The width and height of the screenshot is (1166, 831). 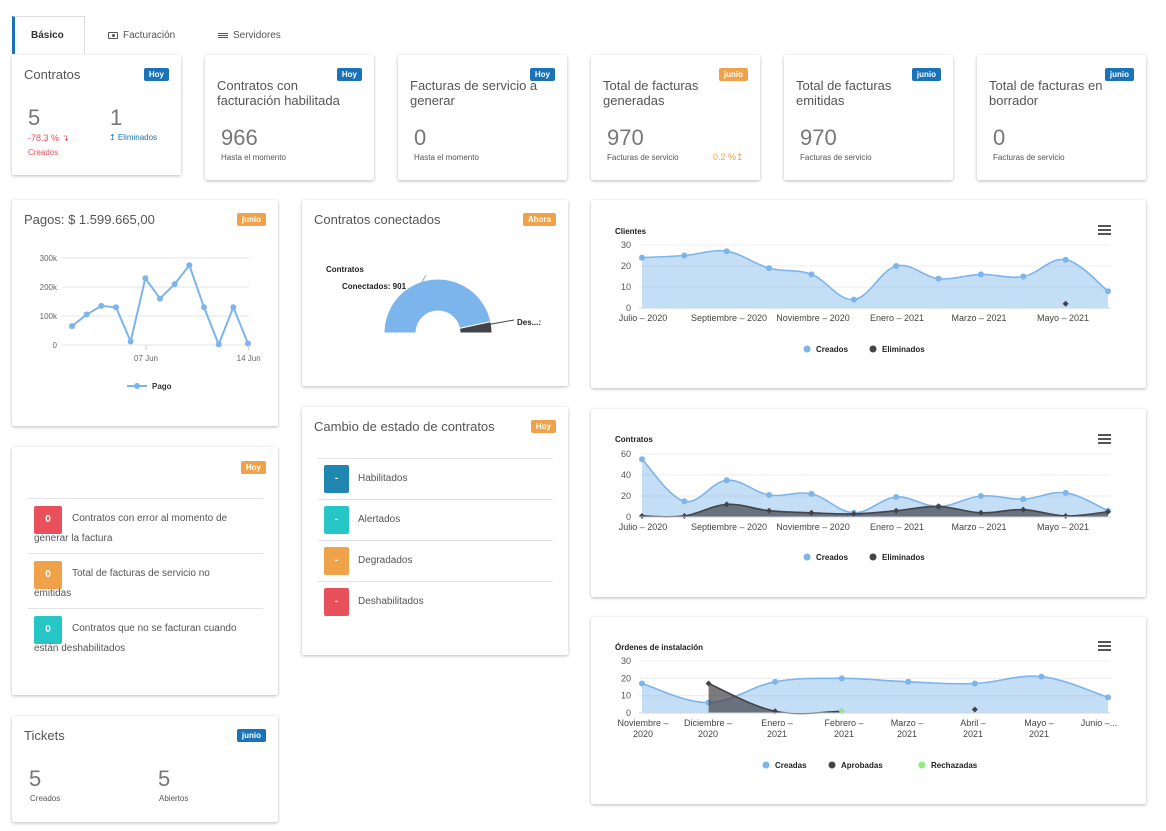 What do you see at coordinates (249, 35) in the screenshot?
I see `tab-servidores: Servidores` at bounding box center [249, 35].